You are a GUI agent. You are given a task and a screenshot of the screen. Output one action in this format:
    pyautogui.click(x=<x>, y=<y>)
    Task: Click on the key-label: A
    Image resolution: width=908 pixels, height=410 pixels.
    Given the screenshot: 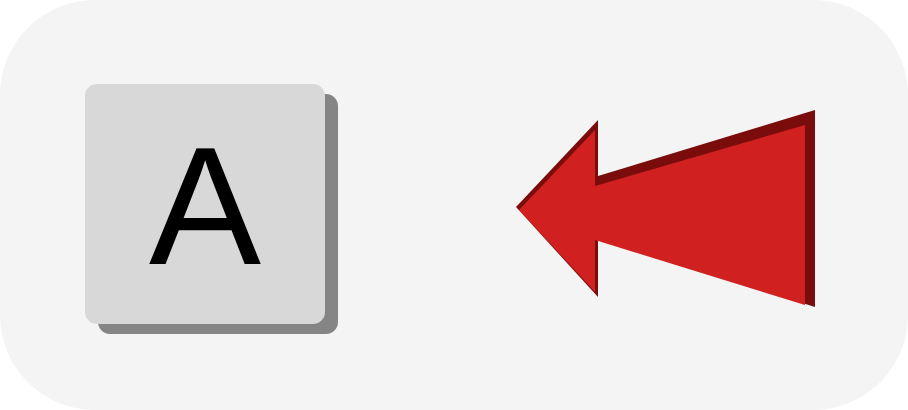 What is the action you would take?
    pyautogui.click(x=205, y=206)
    